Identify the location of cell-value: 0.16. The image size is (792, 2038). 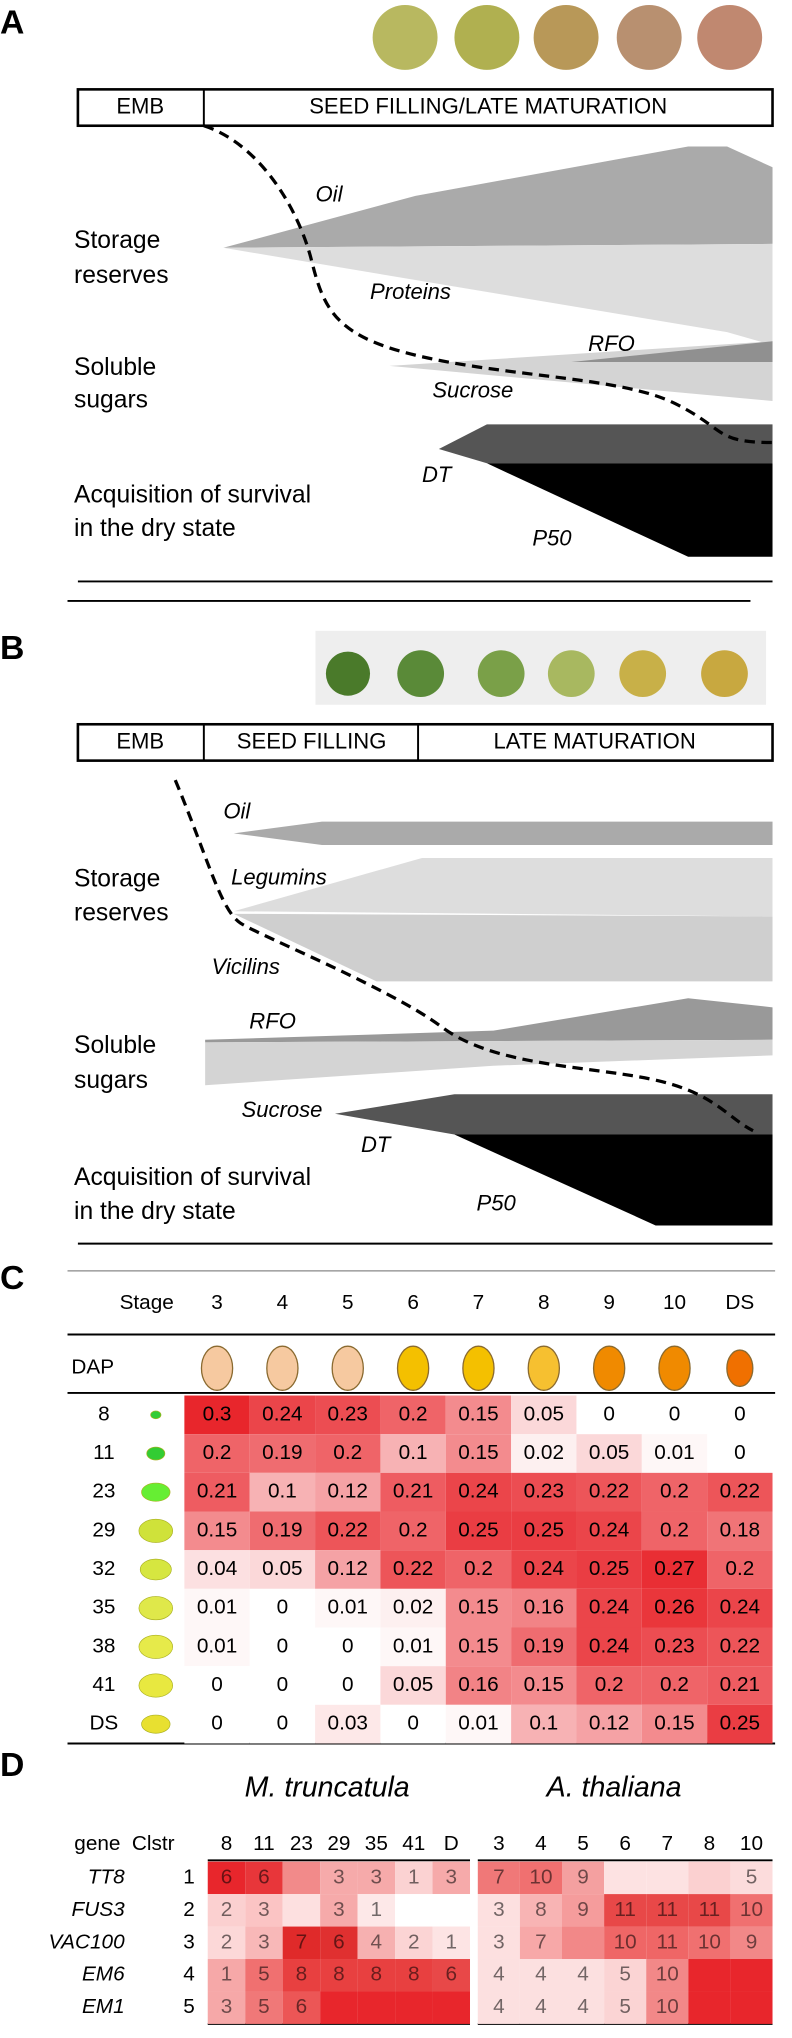
(544, 1607).